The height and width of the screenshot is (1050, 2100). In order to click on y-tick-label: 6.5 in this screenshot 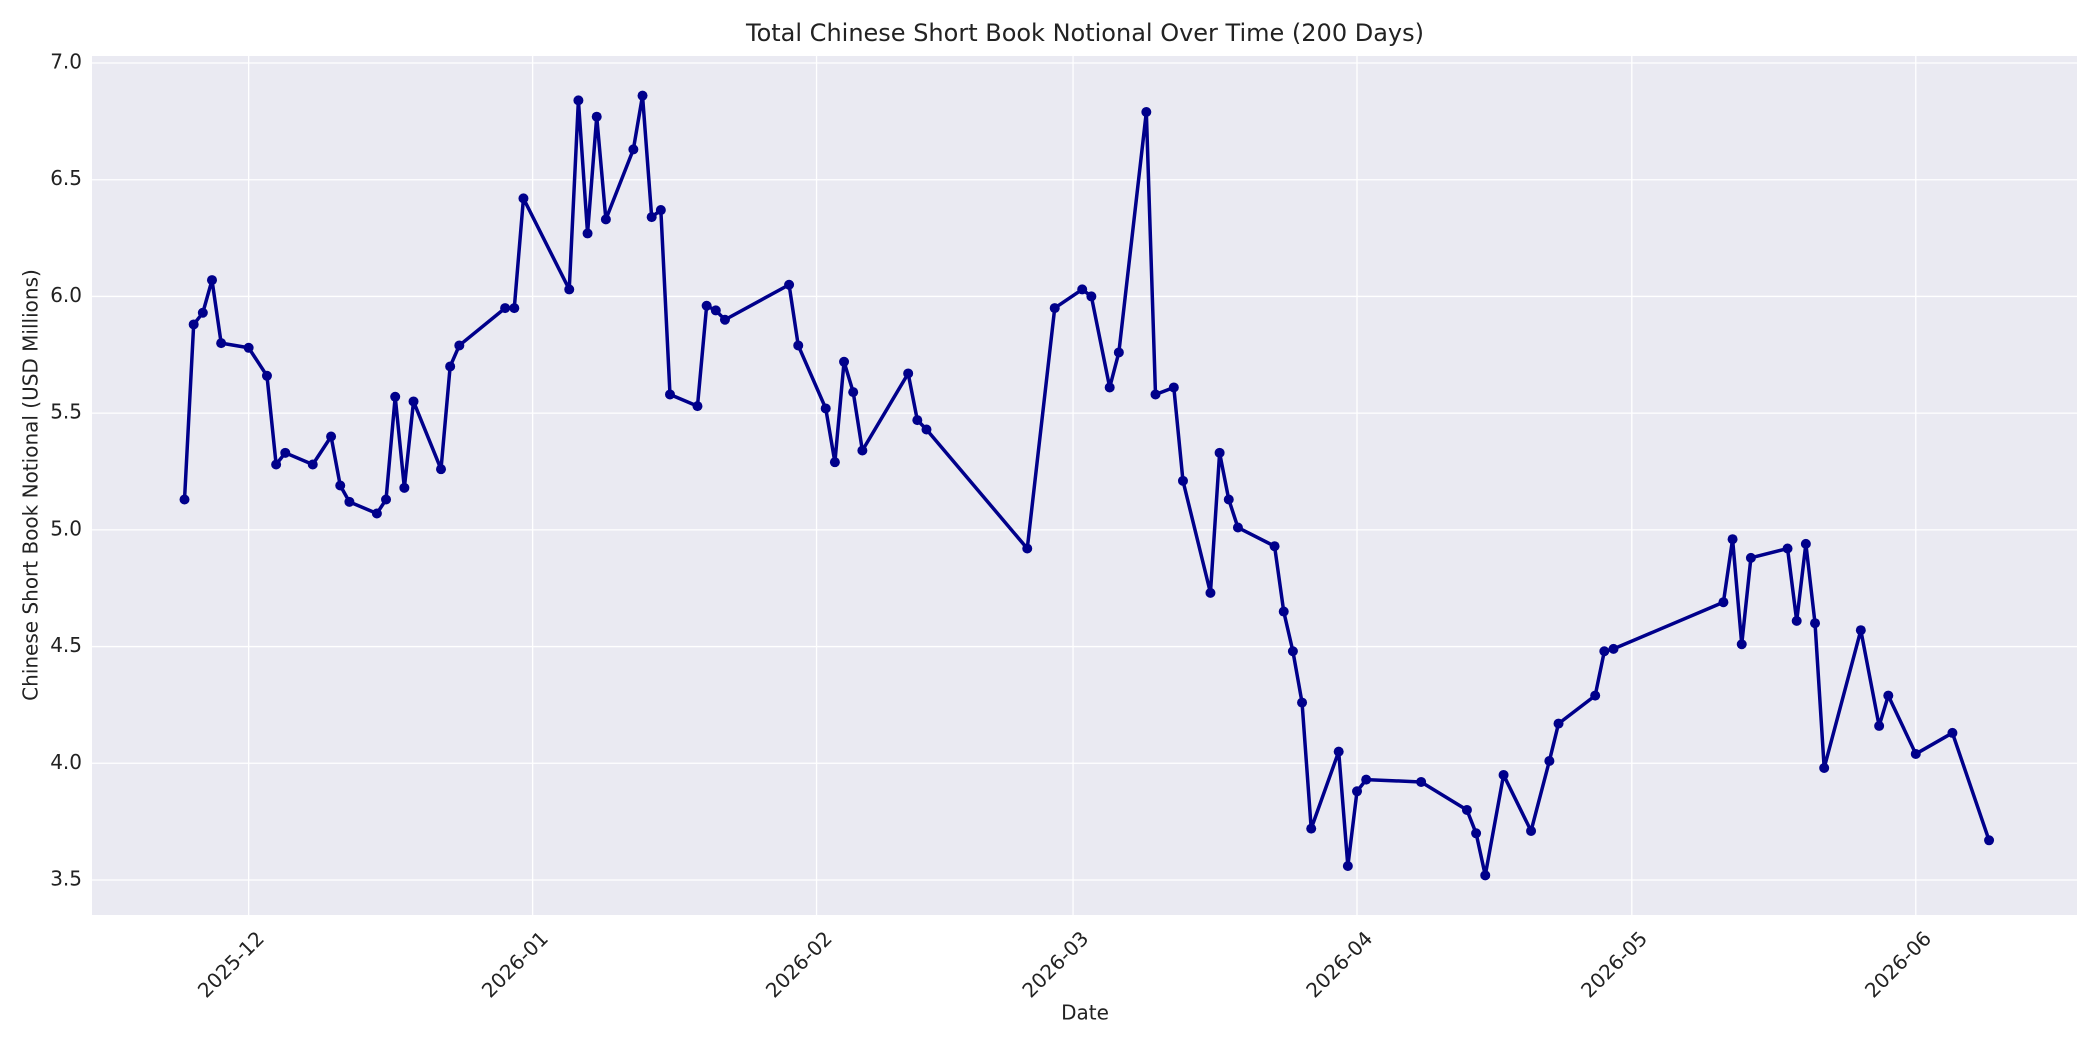, I will do `click(66, 178)`.